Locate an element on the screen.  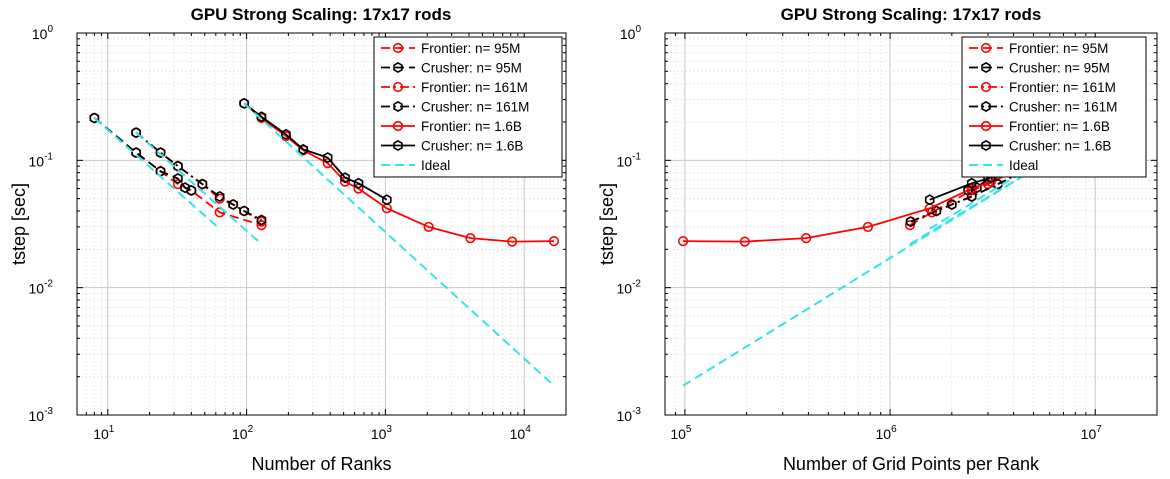
legend-label: Frontier: n= 1.6B is located at coordinates (471, 126).